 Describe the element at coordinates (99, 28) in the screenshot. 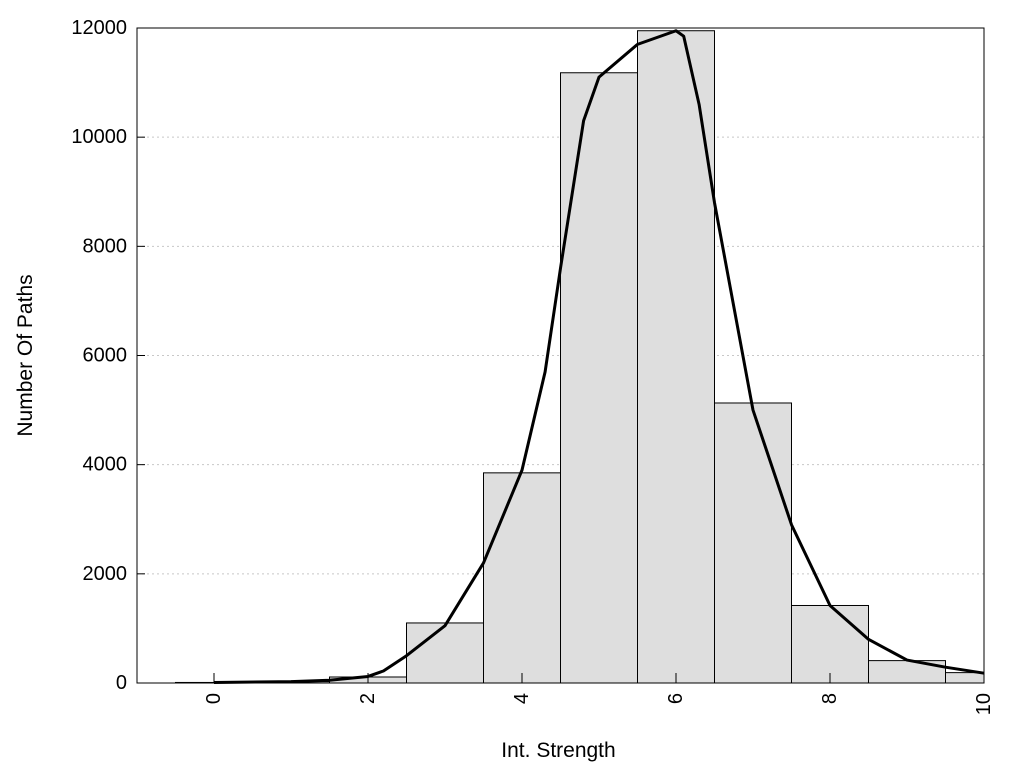

I see `y-tick-label-12000: 12000` at that location.